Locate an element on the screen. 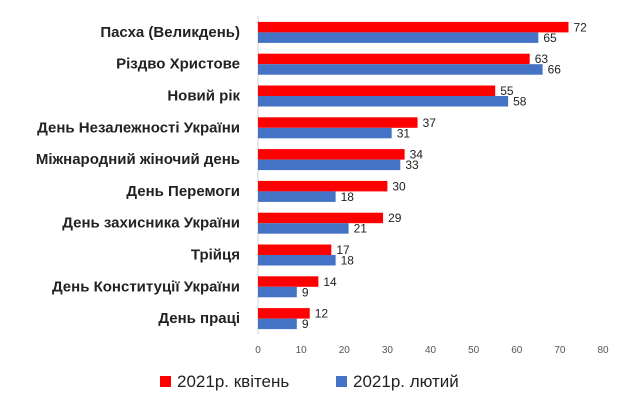 The height and width of the screenshot is (420, 632). data-label: 72 is located at coordinates (581, 27).